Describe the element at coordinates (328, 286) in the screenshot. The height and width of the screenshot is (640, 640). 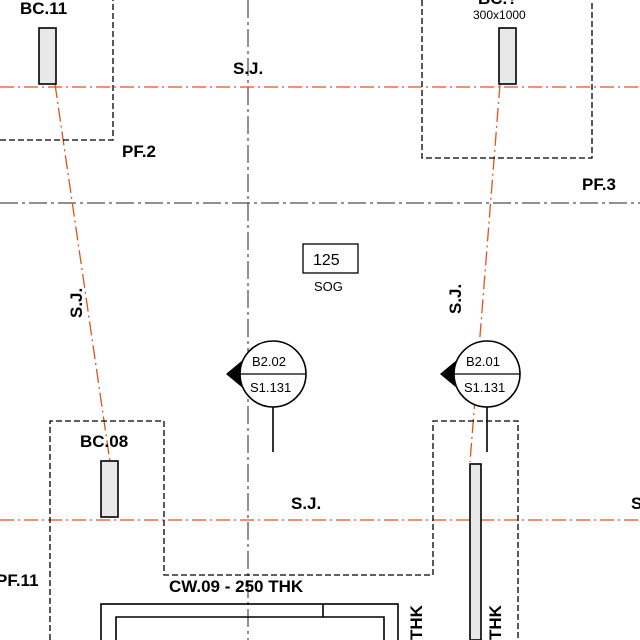
I see `label-slab-type: SOG` at that location.